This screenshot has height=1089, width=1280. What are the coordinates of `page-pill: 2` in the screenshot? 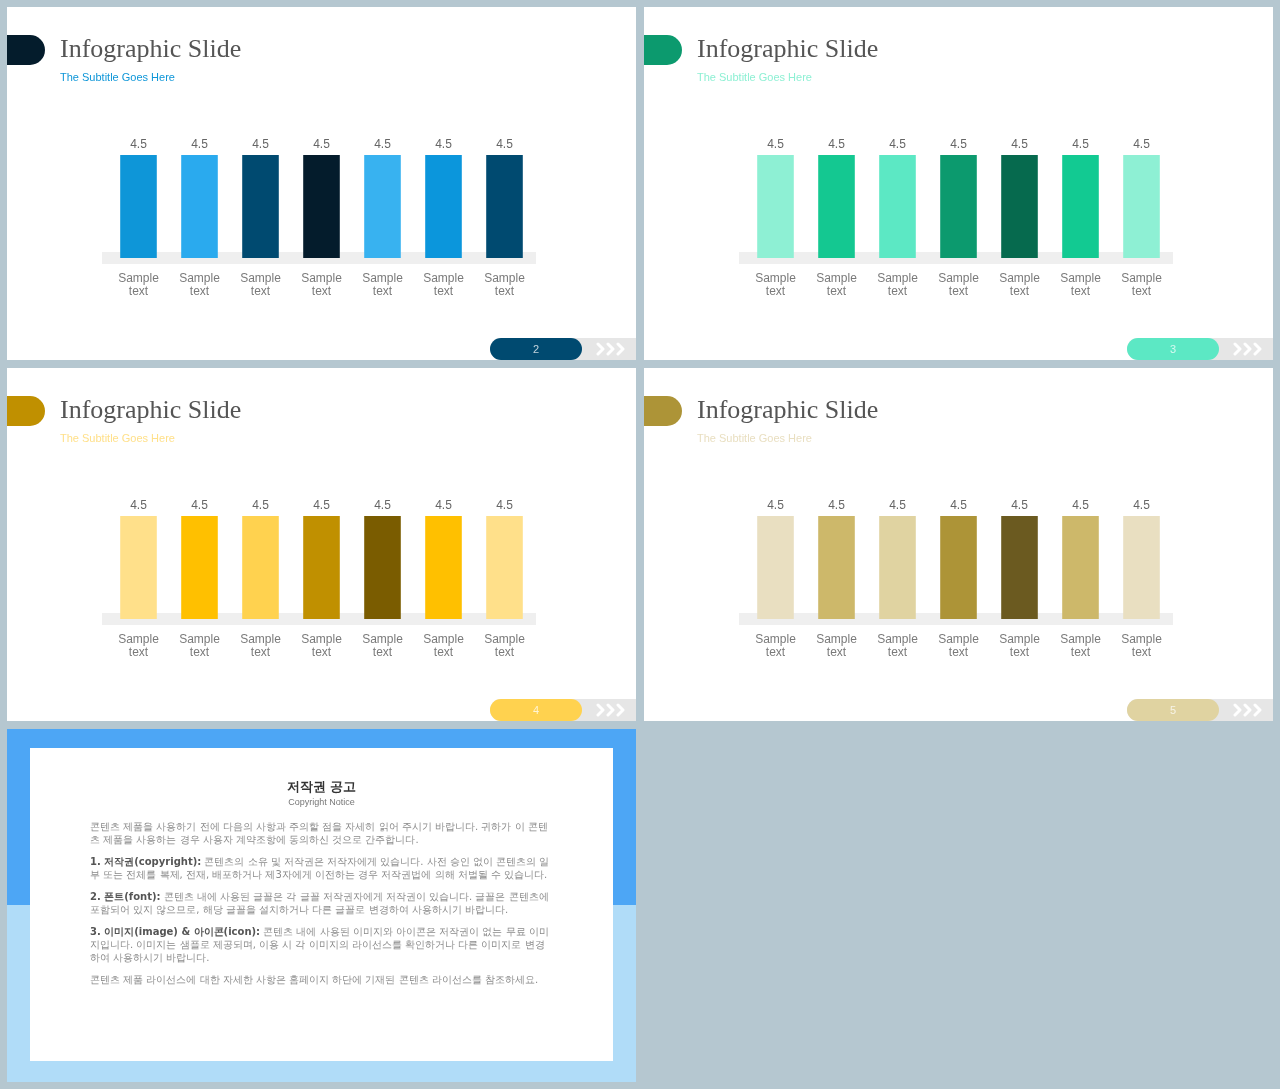 It's located at (536, 349).